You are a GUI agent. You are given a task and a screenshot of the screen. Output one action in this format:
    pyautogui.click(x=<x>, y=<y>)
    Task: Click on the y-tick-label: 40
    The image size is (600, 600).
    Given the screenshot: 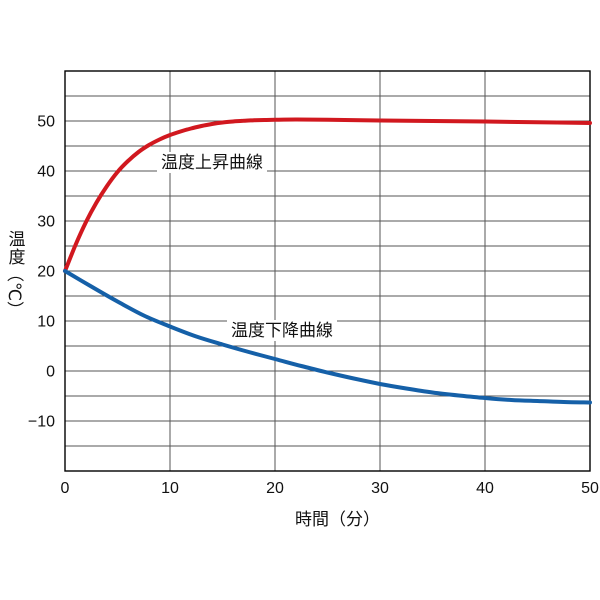 What is the action you would take?
    pyautogui.click(x=46, y=172)
    